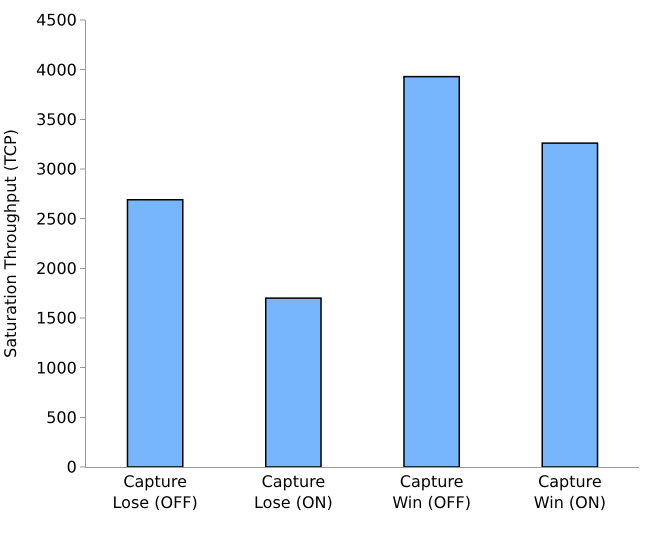 This screenshot has height=537, width=649. Describe the element at coordinates (431, 492) in the screenshot. I see `x-tick-label: Capture Win (OFF)` at that location.